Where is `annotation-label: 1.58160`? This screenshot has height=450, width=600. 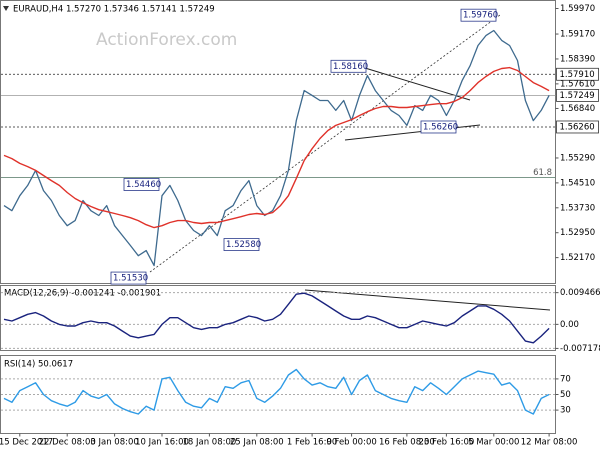
annotation-label: 1.58160 is located at coordinates (350, 67).